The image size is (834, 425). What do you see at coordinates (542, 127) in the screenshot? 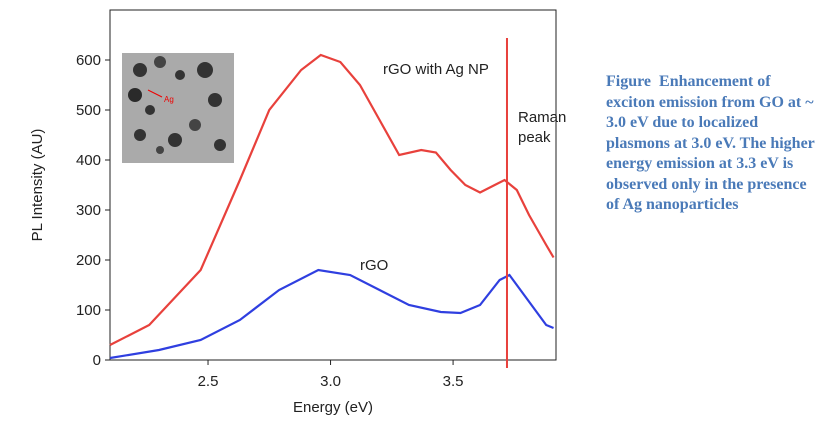
I see `annotation: Raman peak` at bounding box center [542, 127].